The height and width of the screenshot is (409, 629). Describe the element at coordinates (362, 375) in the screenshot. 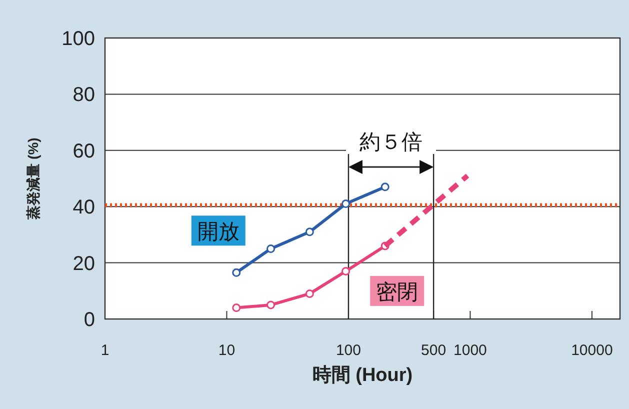

I see `x-axis-title: 時間 (Hour)` at that location.